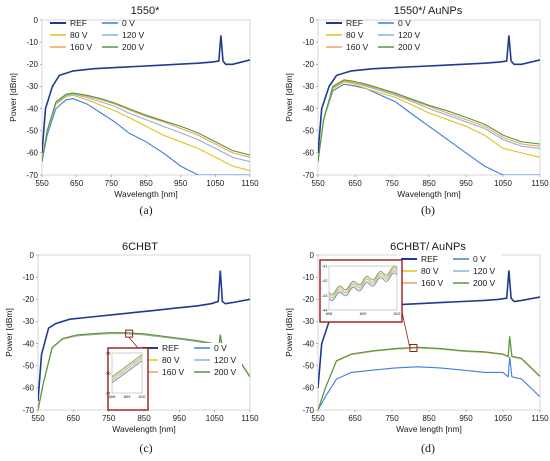  Describe the element at coordinates (145, 210) in the screenshot. I see `panel-caption: (a)` at that location.